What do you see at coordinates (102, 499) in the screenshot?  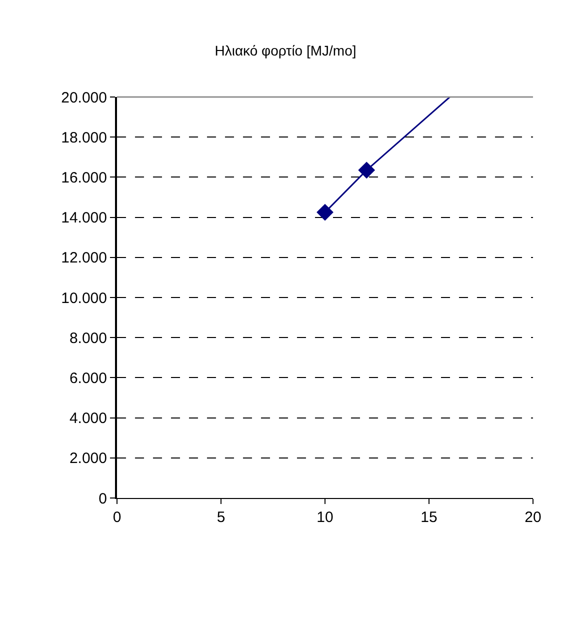 I see `y-tick-label: 0` at bounding box center [102, 499].